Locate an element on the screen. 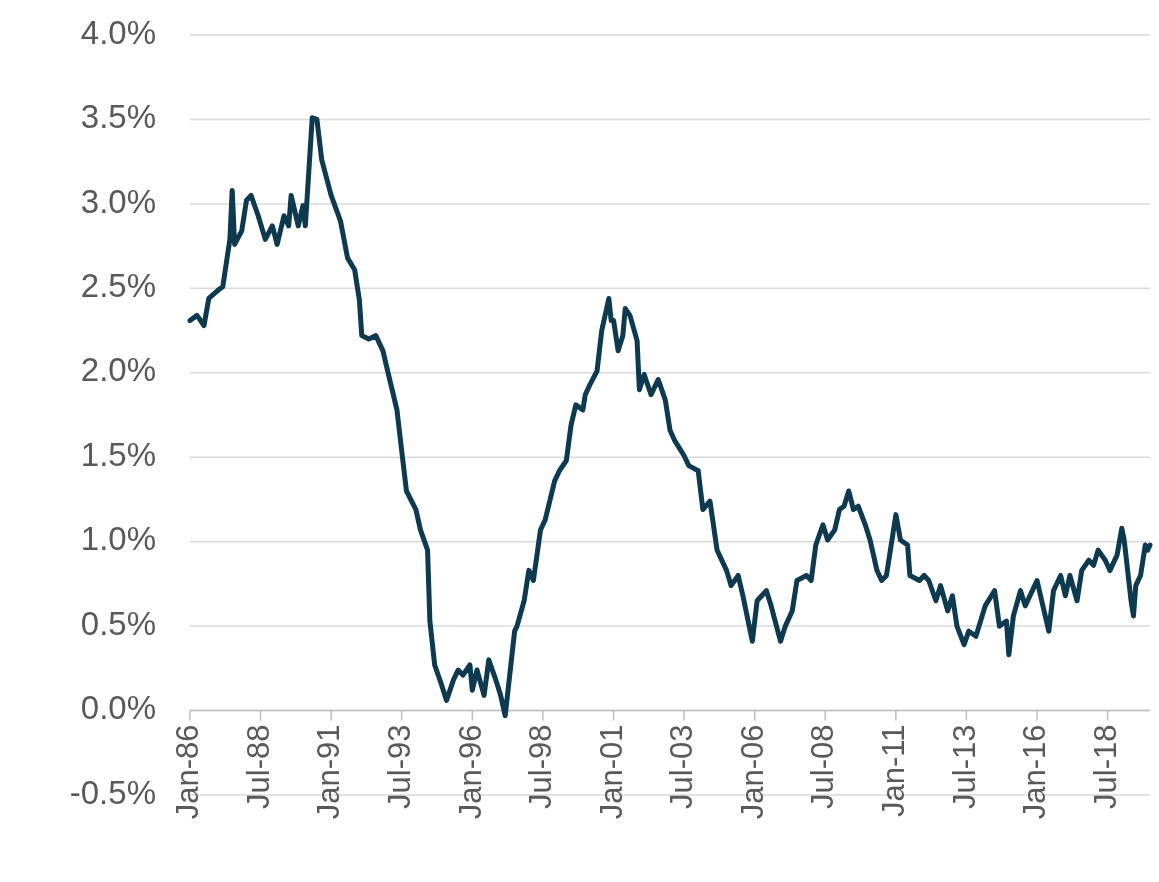 Image resolution: width=1159 pixels, height=882 pixels. x-tick-label: Jan-01 is located at coordinates (611, 772).